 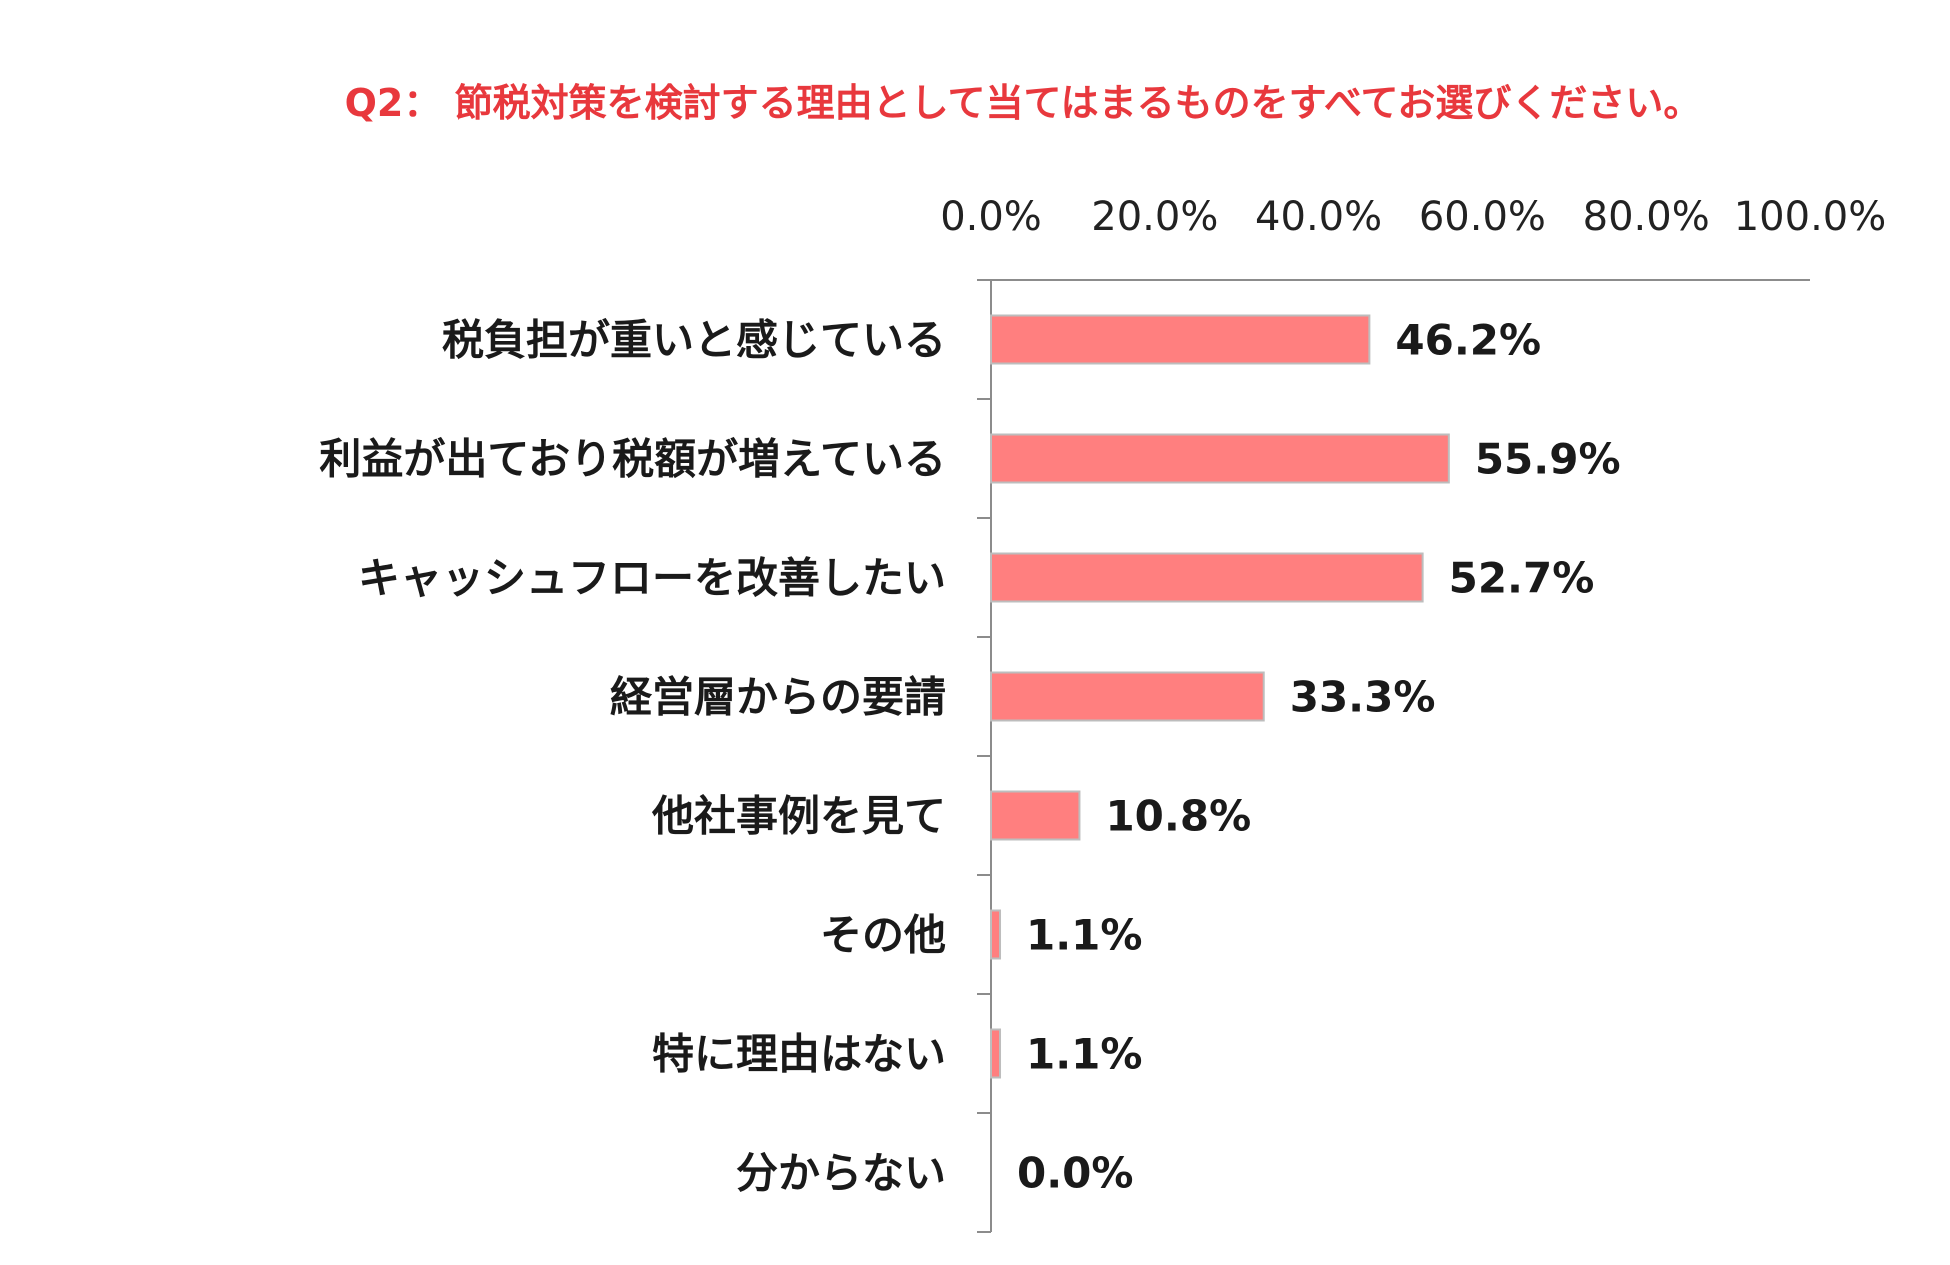 I want to click on value-label: 52.7%, so click(x=1522, y=578).